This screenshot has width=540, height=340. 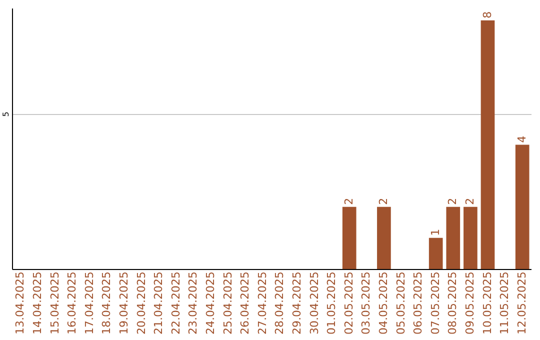 What do you see at coordinates (435, 232) in the screenshot?
I see `data-label: 1` at bounding box center [435, 232].